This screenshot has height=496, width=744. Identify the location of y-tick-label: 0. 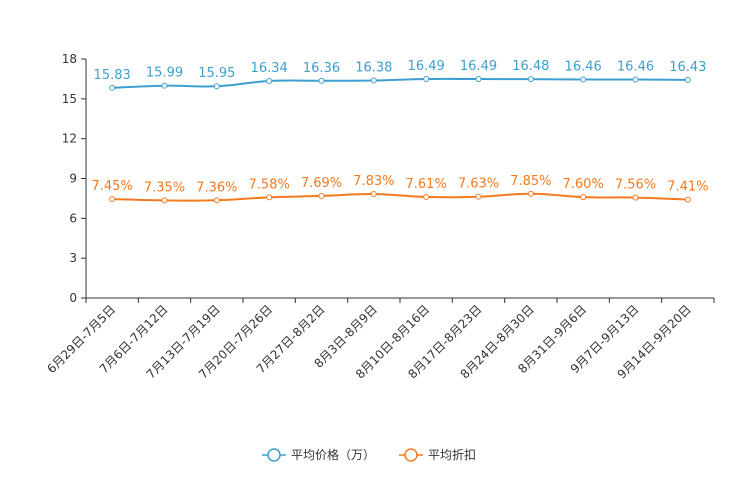
(73, 298).